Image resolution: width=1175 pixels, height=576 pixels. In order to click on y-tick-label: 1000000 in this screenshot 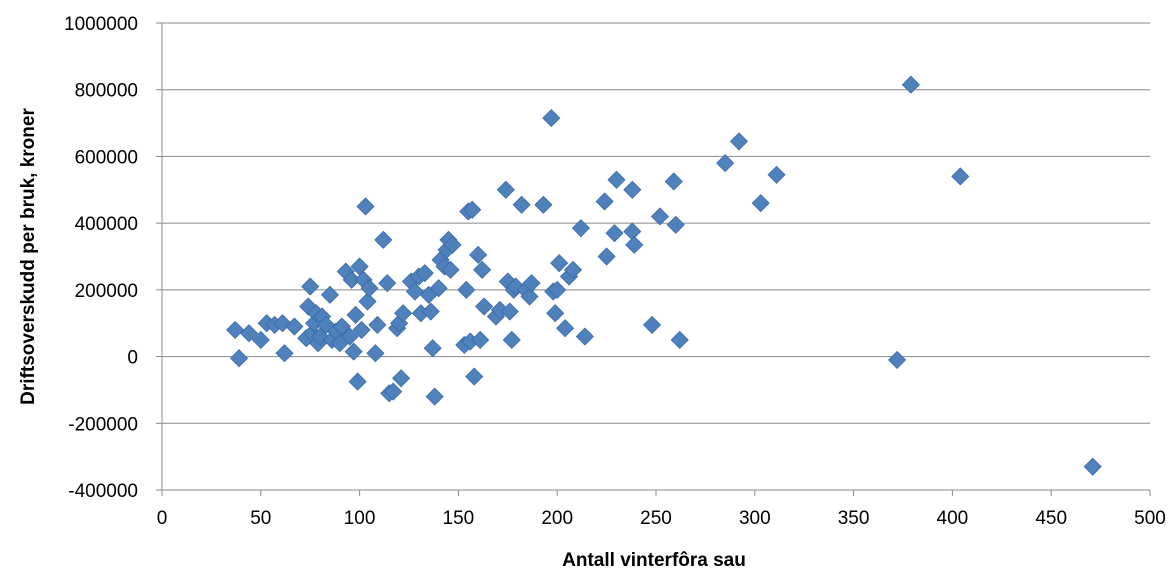, I will do `click(101, 24)`.